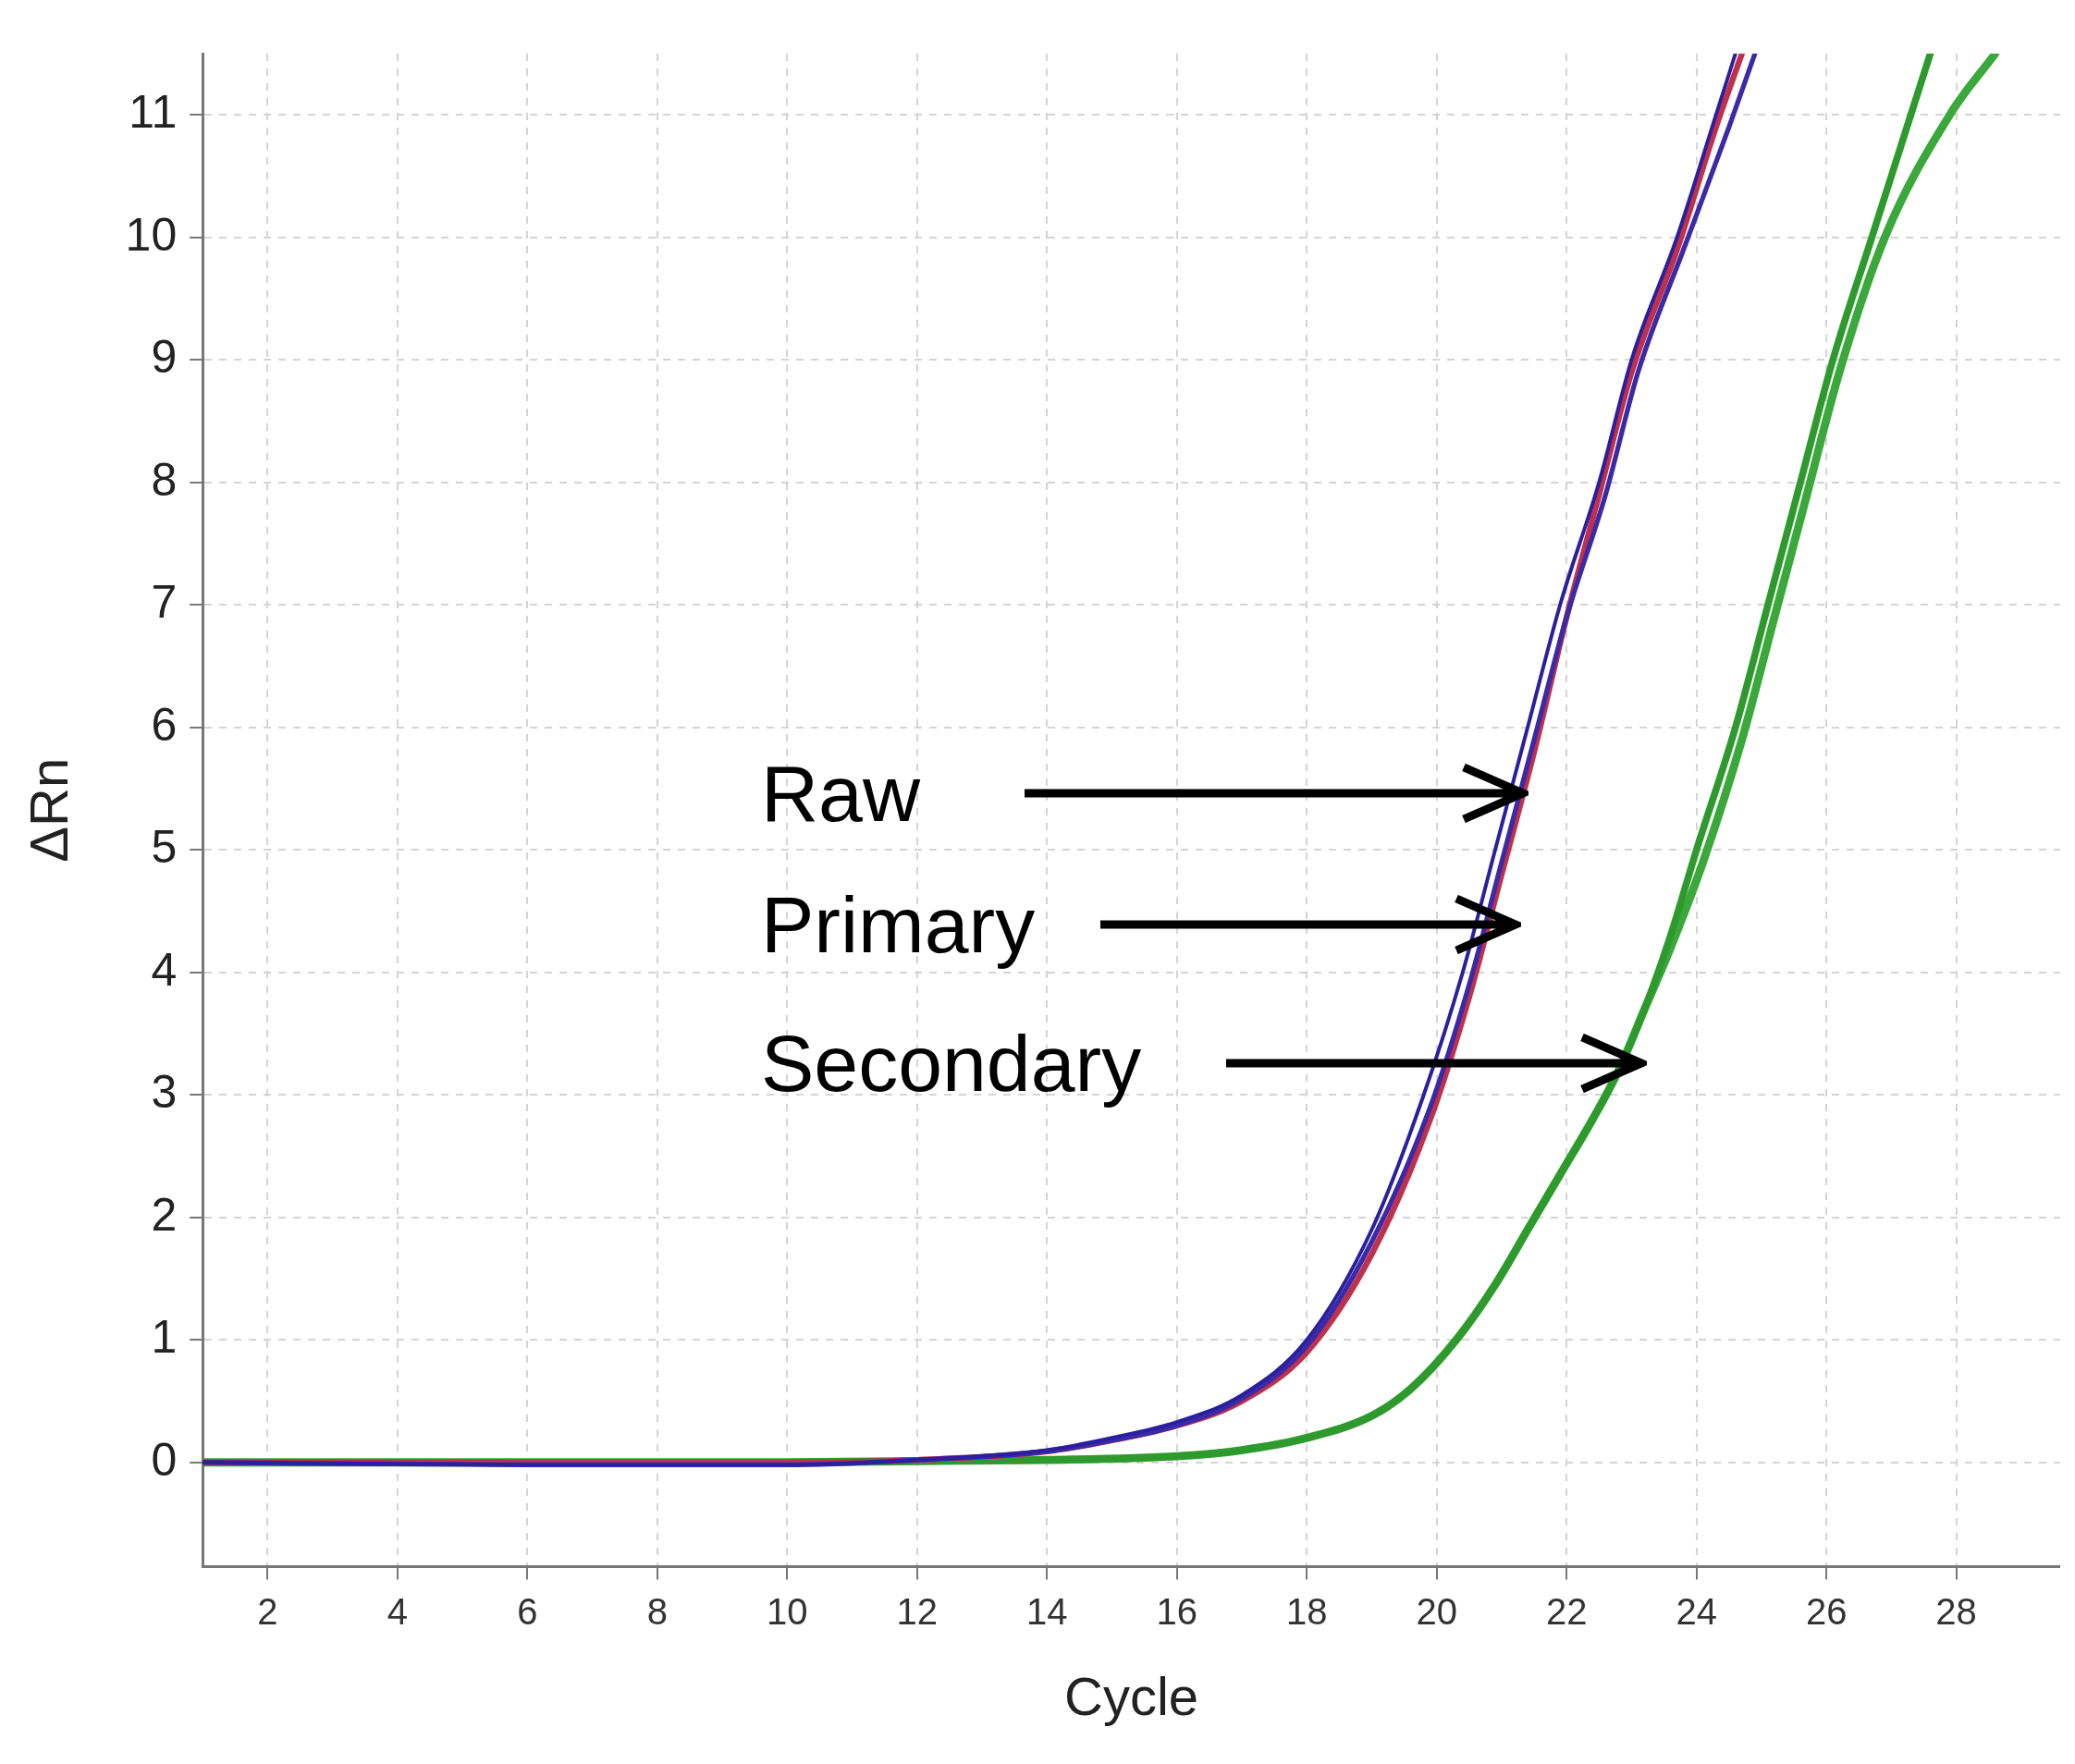  What do you see at coordinates (1131, 1697) in the screenshot?
I see `x-axis-title: Cycle` at bounding box center [1131, 1697].